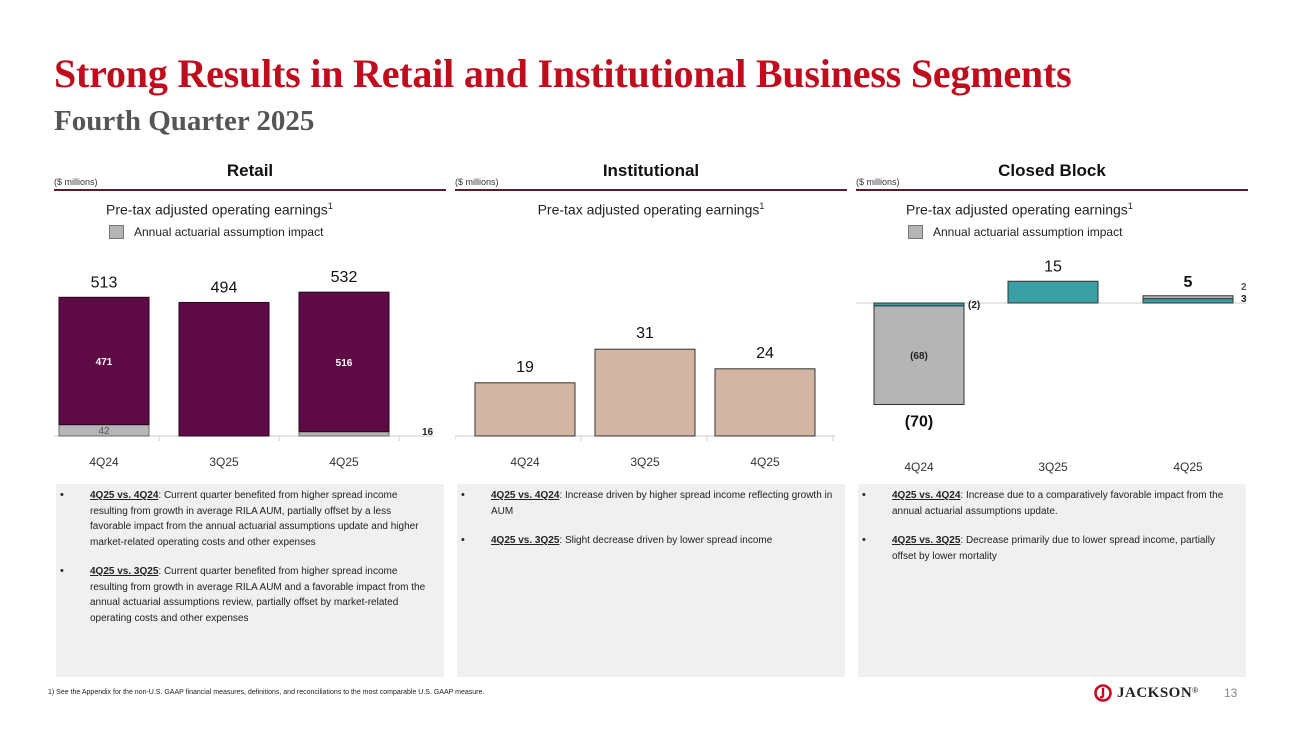 The image size is (1300, 731). Describe the element at coordinates (919, 422) in the screenshot. I see `closed-block-total-label-4Q24: (70)` at that location.